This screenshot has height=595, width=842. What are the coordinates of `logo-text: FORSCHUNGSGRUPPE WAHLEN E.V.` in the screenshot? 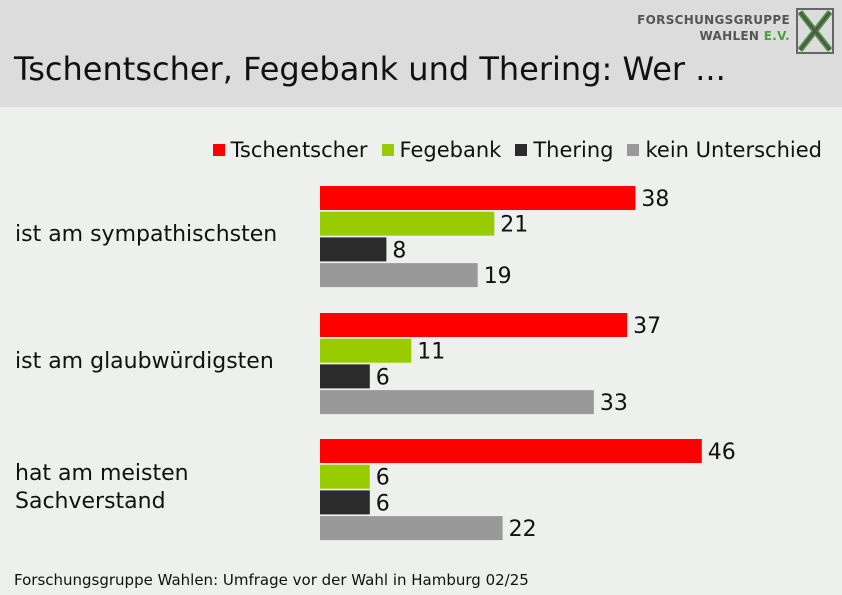 It's located at (713, 28).